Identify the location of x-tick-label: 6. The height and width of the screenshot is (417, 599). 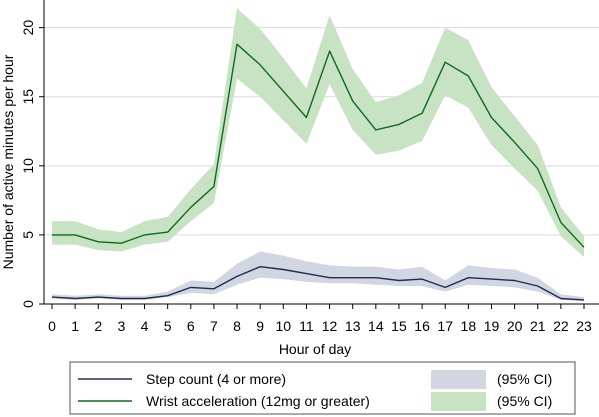
(191, 326).